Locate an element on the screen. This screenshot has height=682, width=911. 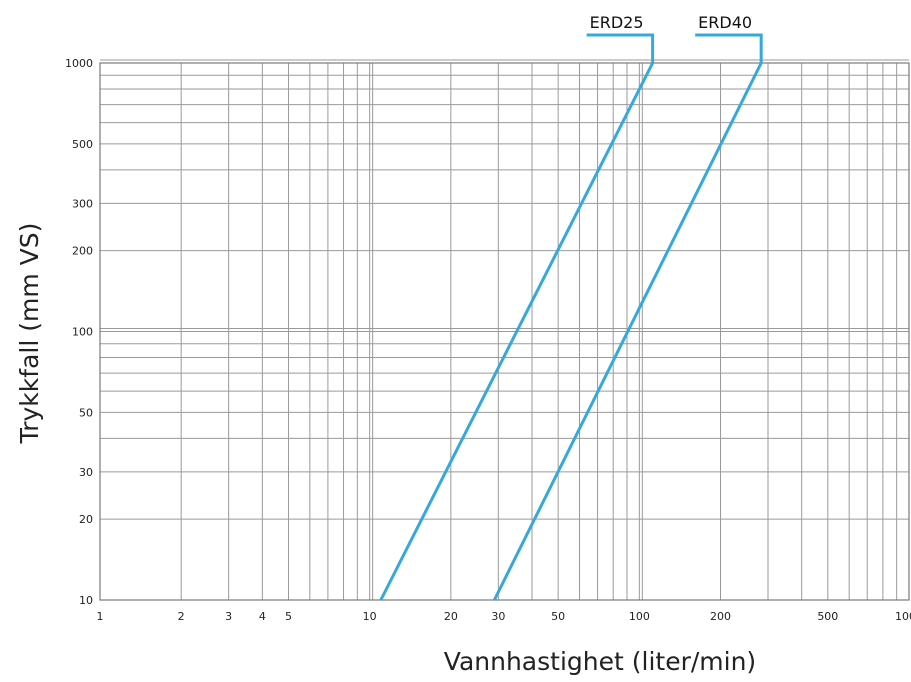
x-tick-label: 4 is located at coordinates (262, 616).